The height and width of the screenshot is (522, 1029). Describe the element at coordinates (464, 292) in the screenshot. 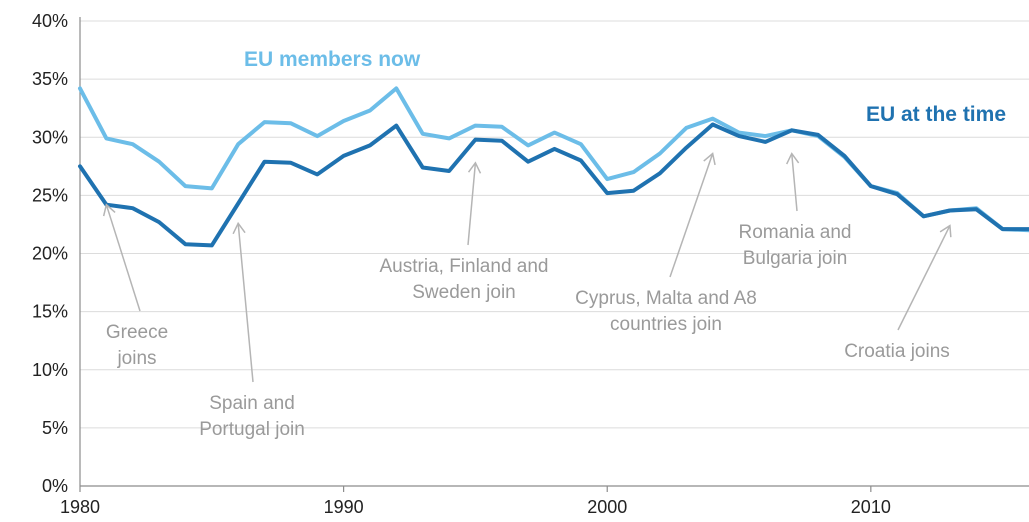

I see `annotation-label-line: Sweden join` at that location.